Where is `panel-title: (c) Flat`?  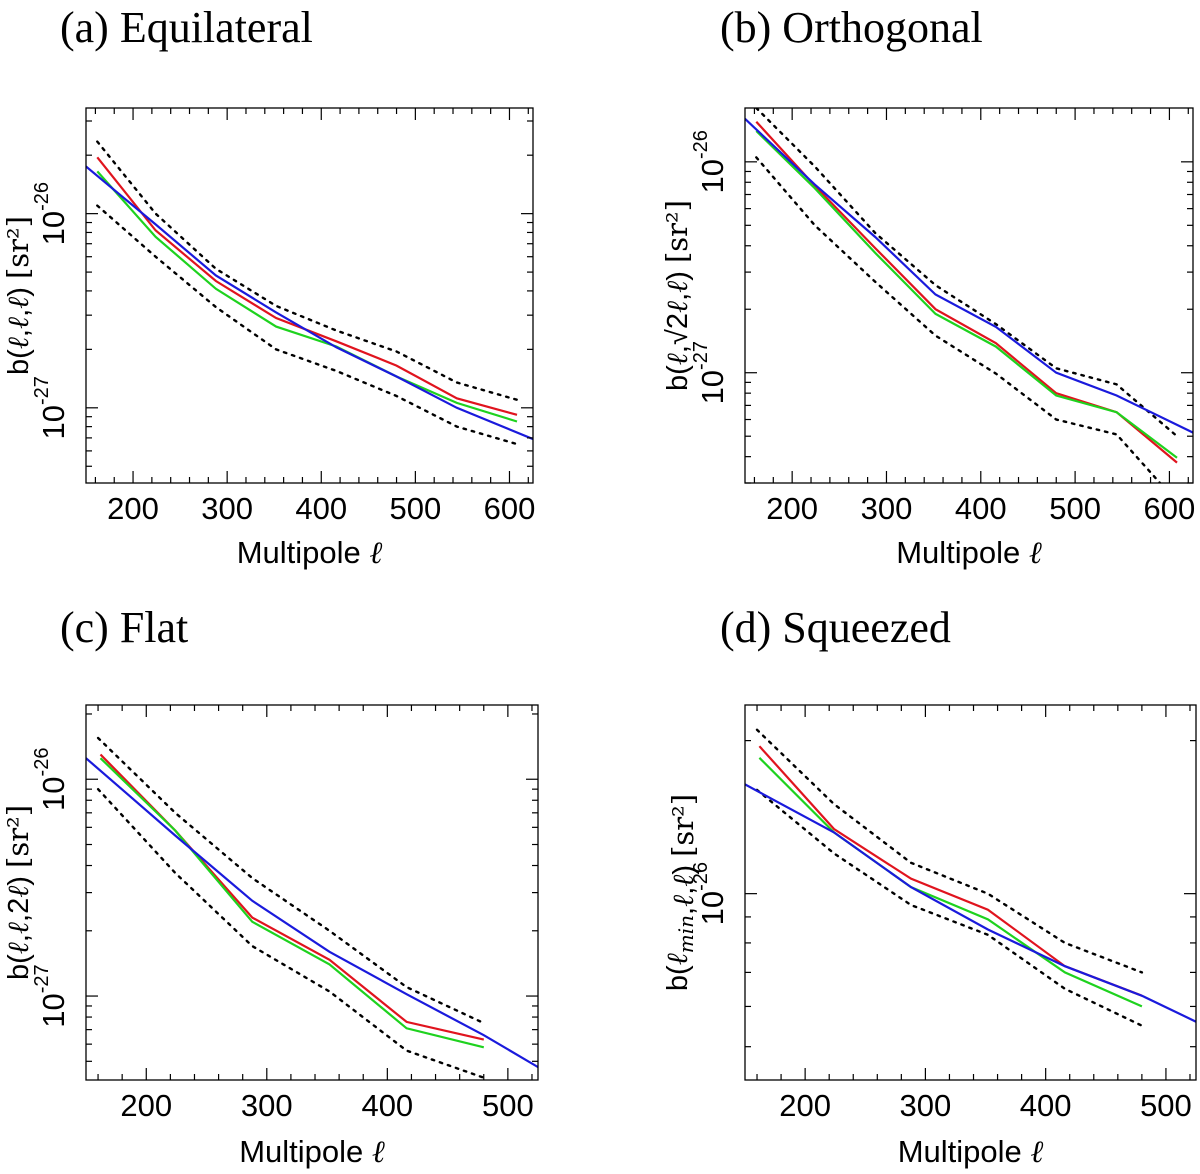 panel-title: (c) Flat is located at coordinates (124, 627).